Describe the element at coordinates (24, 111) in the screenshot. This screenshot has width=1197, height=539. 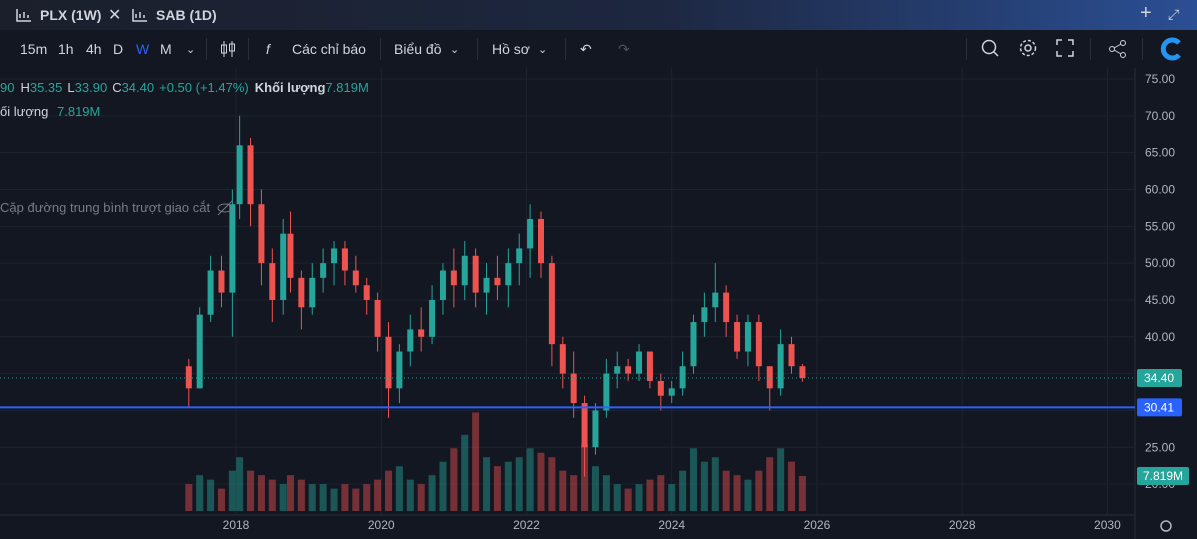
I see `volume-legend-label: ối lượng` at that location.